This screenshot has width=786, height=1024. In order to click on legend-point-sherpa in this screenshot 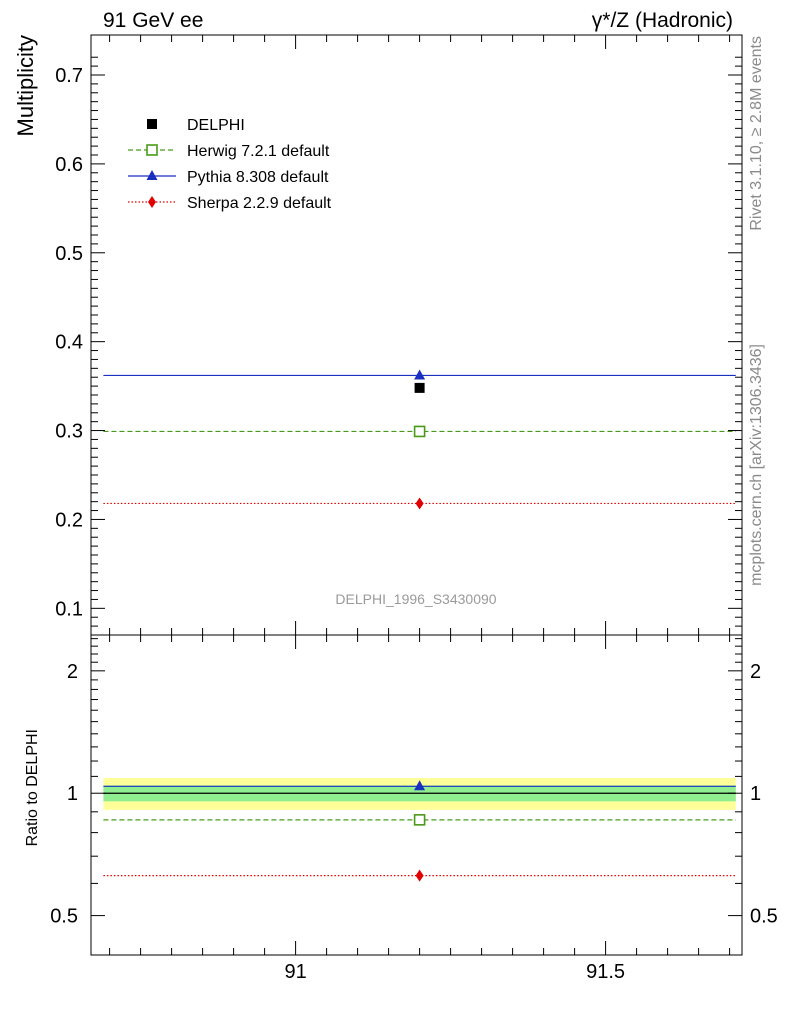, I will do `click(152, 202)`.